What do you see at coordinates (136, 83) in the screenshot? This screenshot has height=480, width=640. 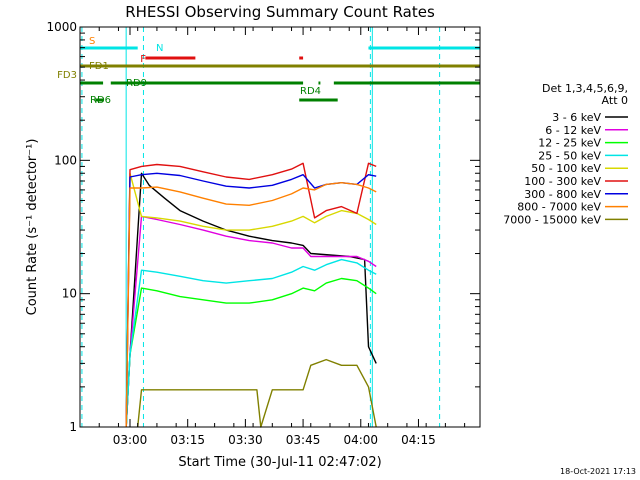 I see `flag-label-rd9: RD9` at bounding box center [136, 83].